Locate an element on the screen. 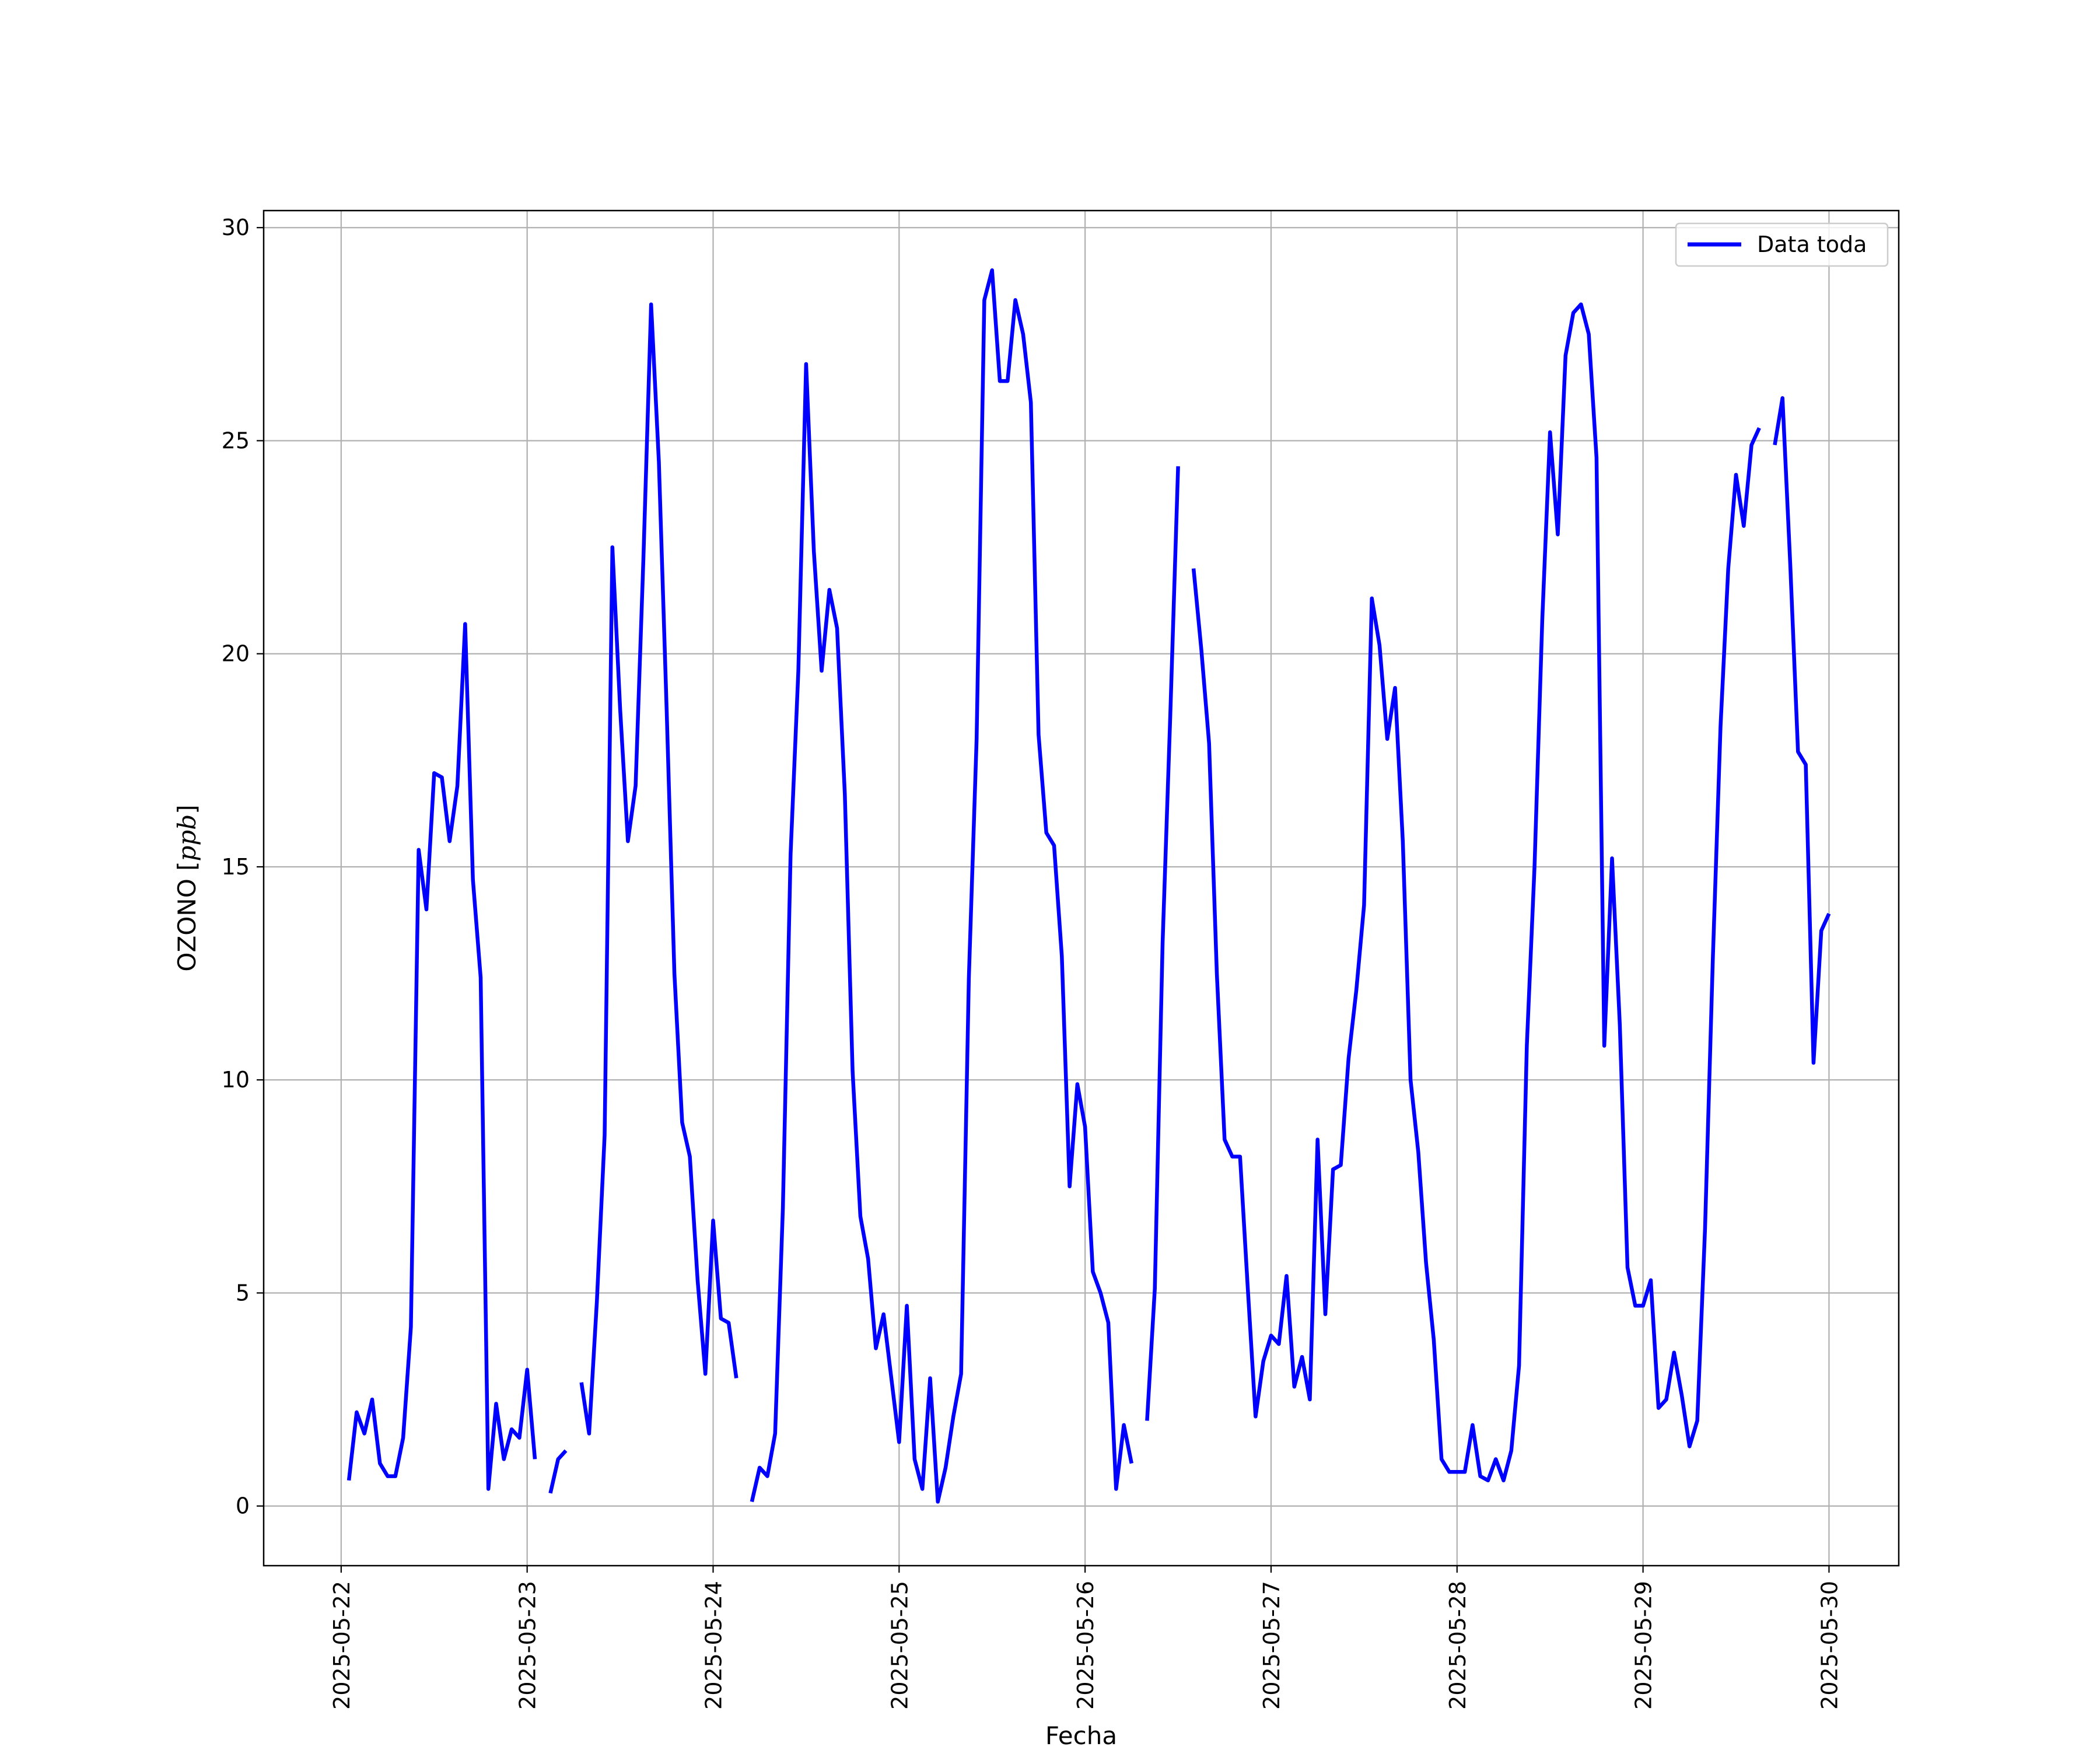  y-tick-label: 25 is located at coordinates (236, 440).